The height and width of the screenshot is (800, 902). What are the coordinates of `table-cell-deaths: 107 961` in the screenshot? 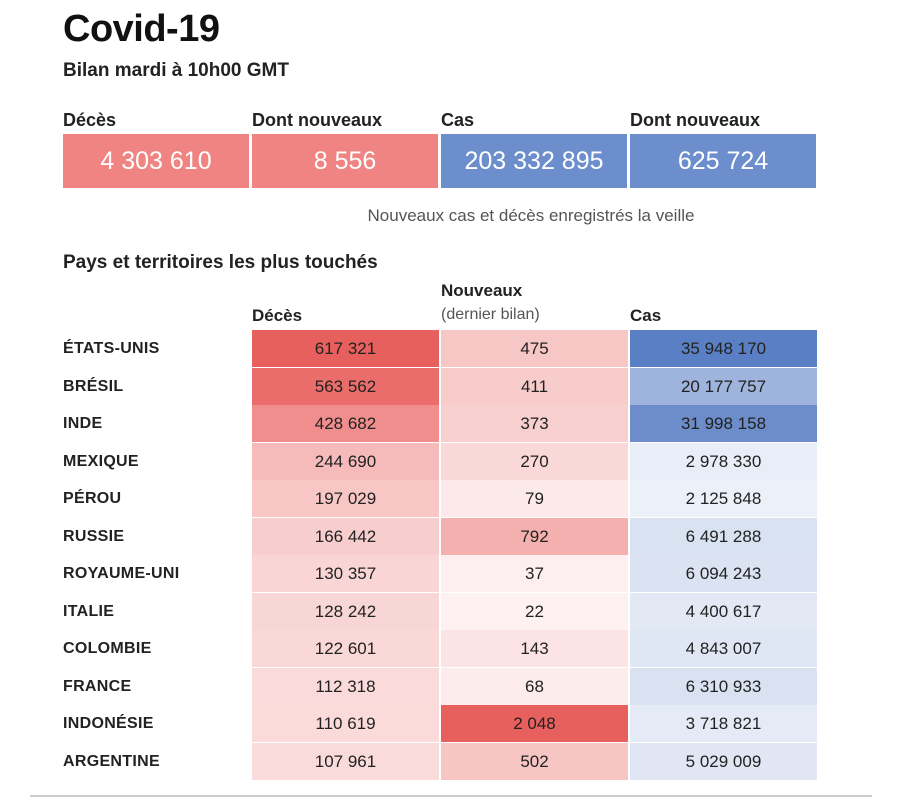 It's located at (345, 761).